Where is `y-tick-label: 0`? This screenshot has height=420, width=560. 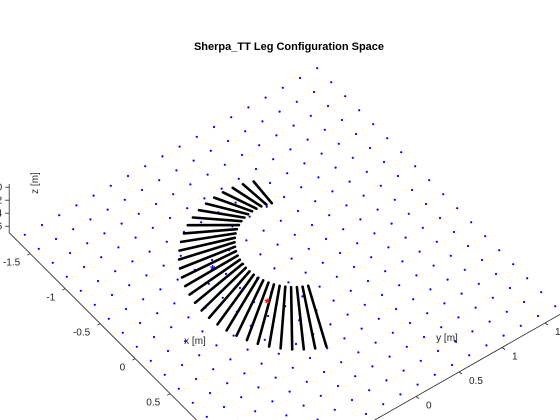 y-tick-label: 0 is located at coordinates (429, 406).